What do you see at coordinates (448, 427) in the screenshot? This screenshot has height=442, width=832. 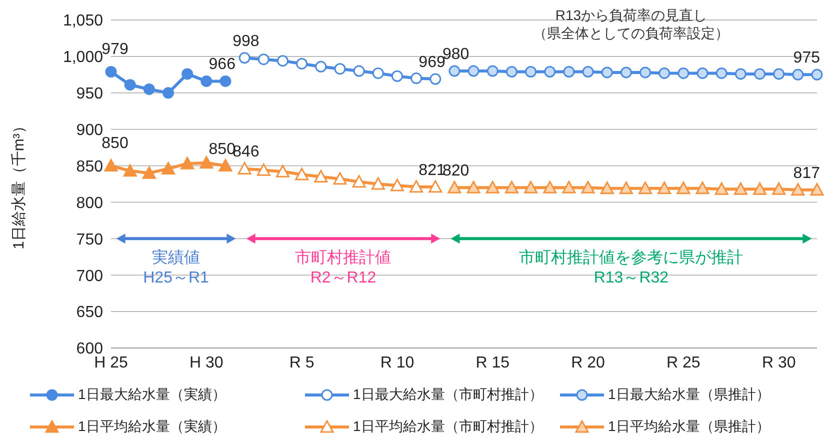 I see `legend-label: 1日平均給水量（市町村推計）` at bounding box center [448, 427].